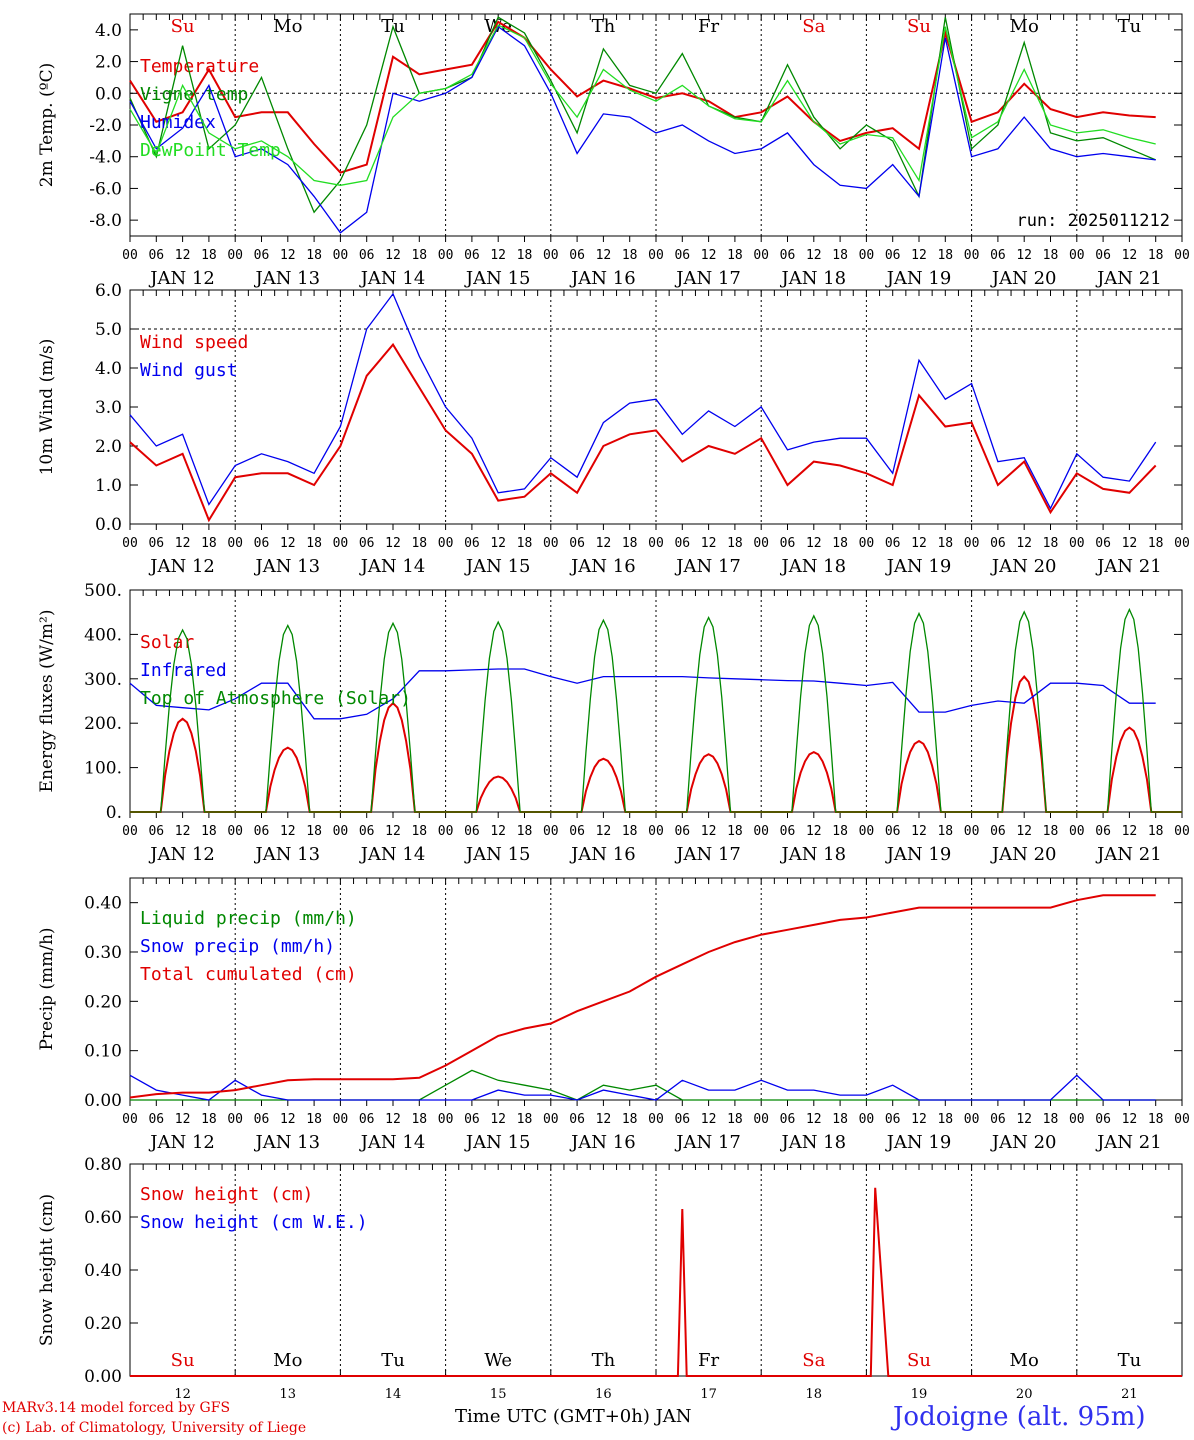 This screenshot has width=1194, height=1440. Describe the element at coordinates (1024, 1394) in the screenshot. I see `day-number-label: 20` at that location.